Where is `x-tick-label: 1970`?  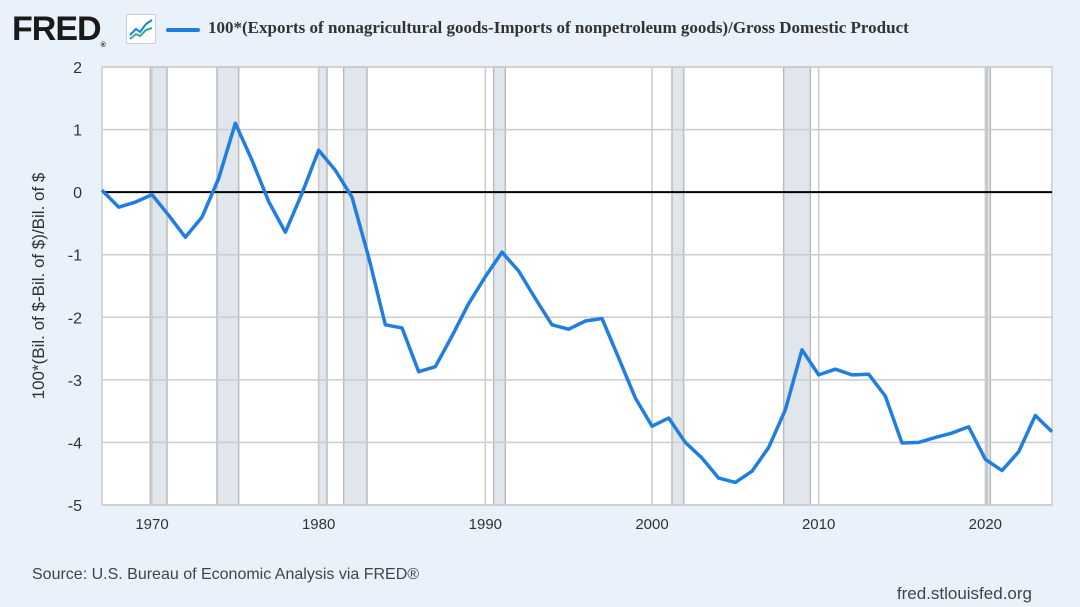
x-tick-label: 1970 is located at coordinates (151, 524).